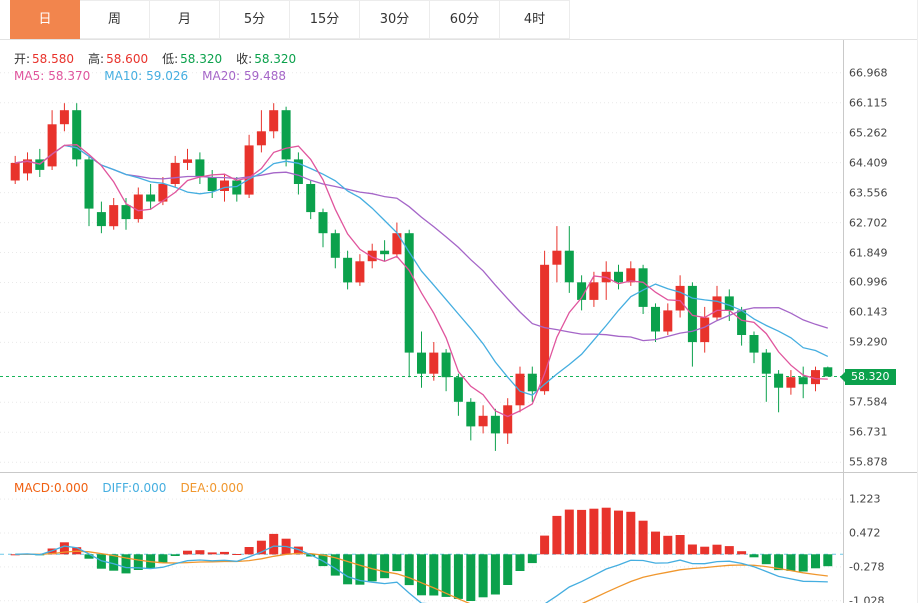 The height and width of the screenshot is (603, 918). Describe the element at coordinates (226, 488) in the screenshot. I see `dea-value: 0.000` at that location.